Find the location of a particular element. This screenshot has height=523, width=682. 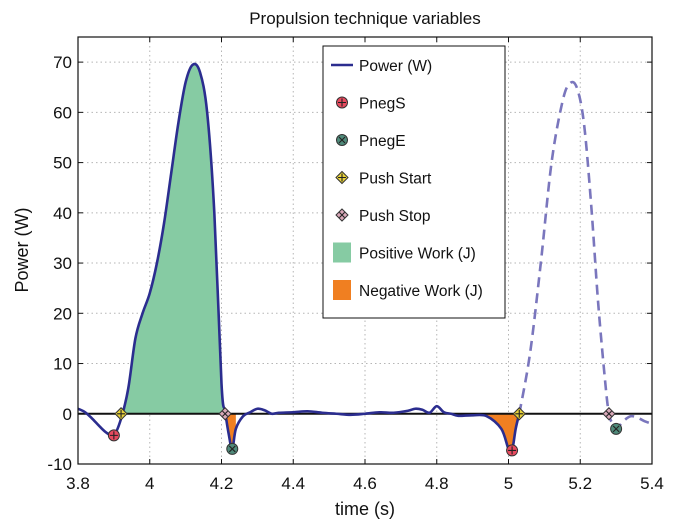

legend-item: PnegE is located at coordinates (371, 141).